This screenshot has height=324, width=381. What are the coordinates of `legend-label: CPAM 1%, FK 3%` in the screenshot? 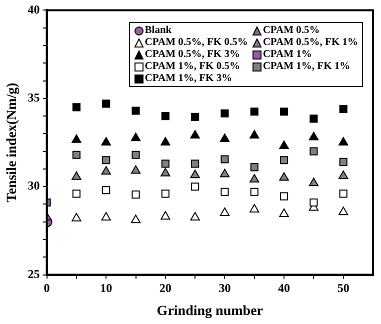 It's located at (188, 78).